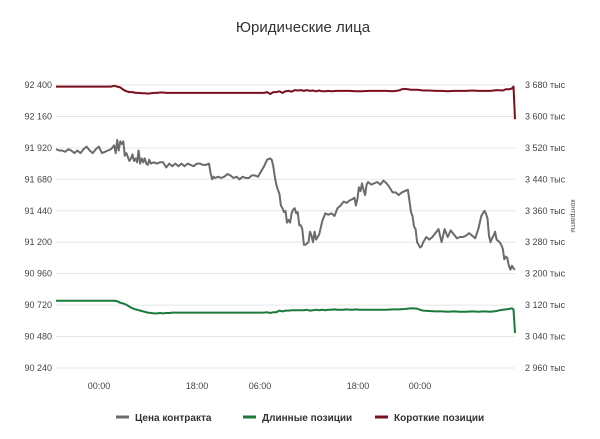  I want to click on right-tick-label: 3 520 тыс, so click(545, 148).